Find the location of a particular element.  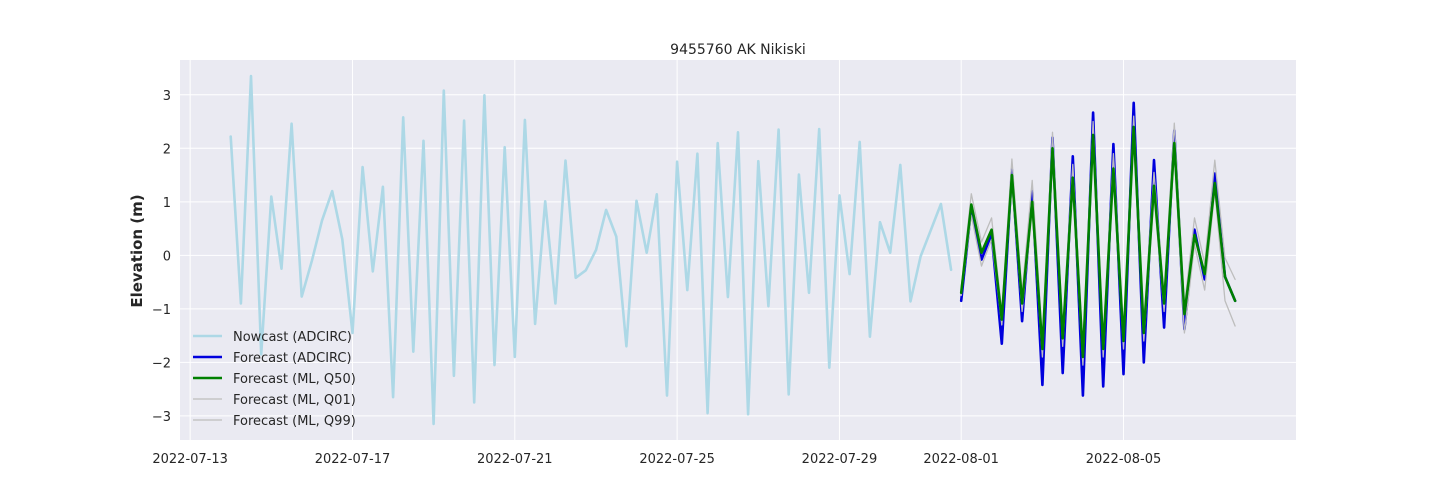

legend-item: Forecast (ADCIRC) is located at coordinates (272, 358).